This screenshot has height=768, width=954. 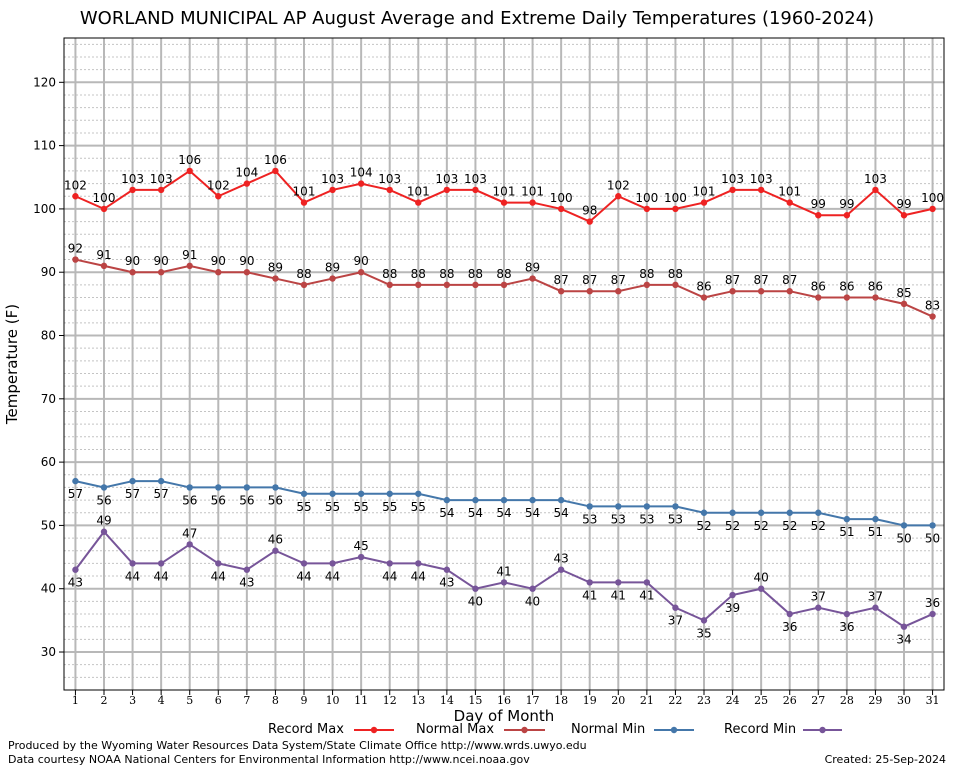 I want to click on x-tick-label: 8, so click(x=275, y=700).